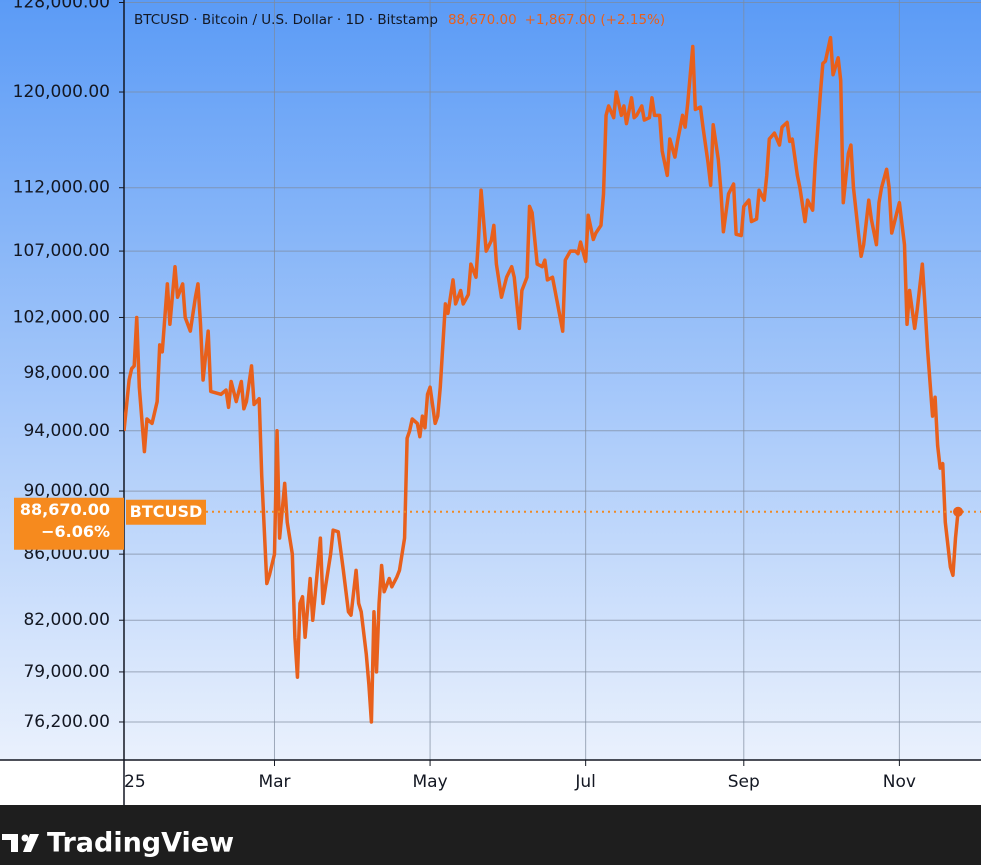  I want to click on header-change: +1,867.00 (+2.15%), so click(595, 20).